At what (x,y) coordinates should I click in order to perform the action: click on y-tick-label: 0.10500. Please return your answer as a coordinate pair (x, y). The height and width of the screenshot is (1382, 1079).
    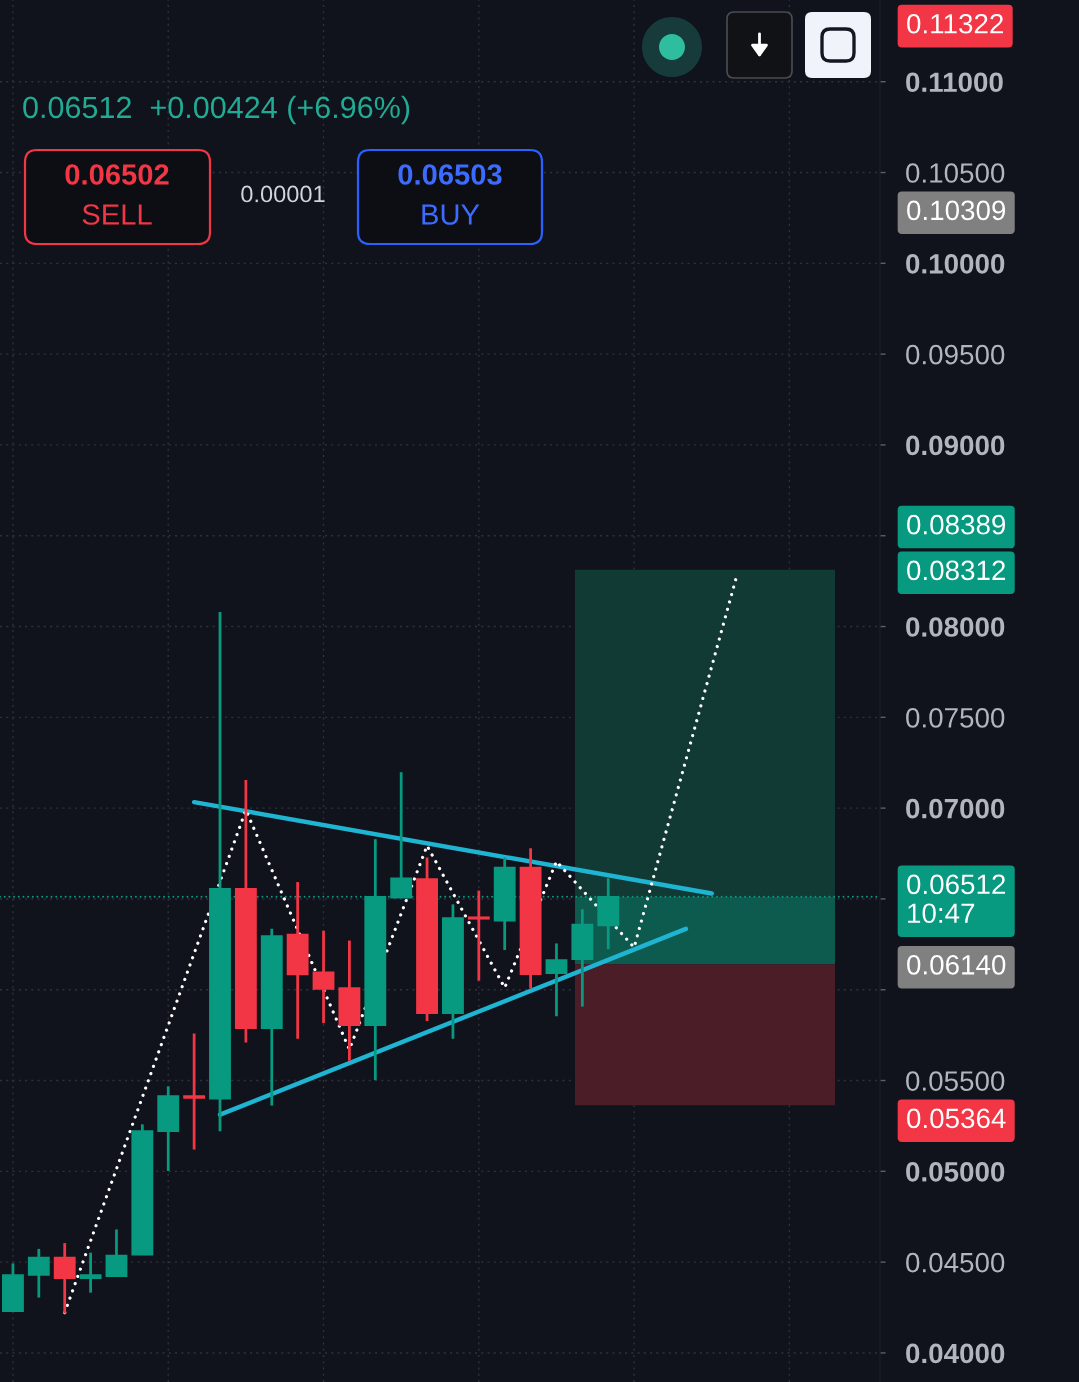
    Looking at the image, I should click on (955, 173).